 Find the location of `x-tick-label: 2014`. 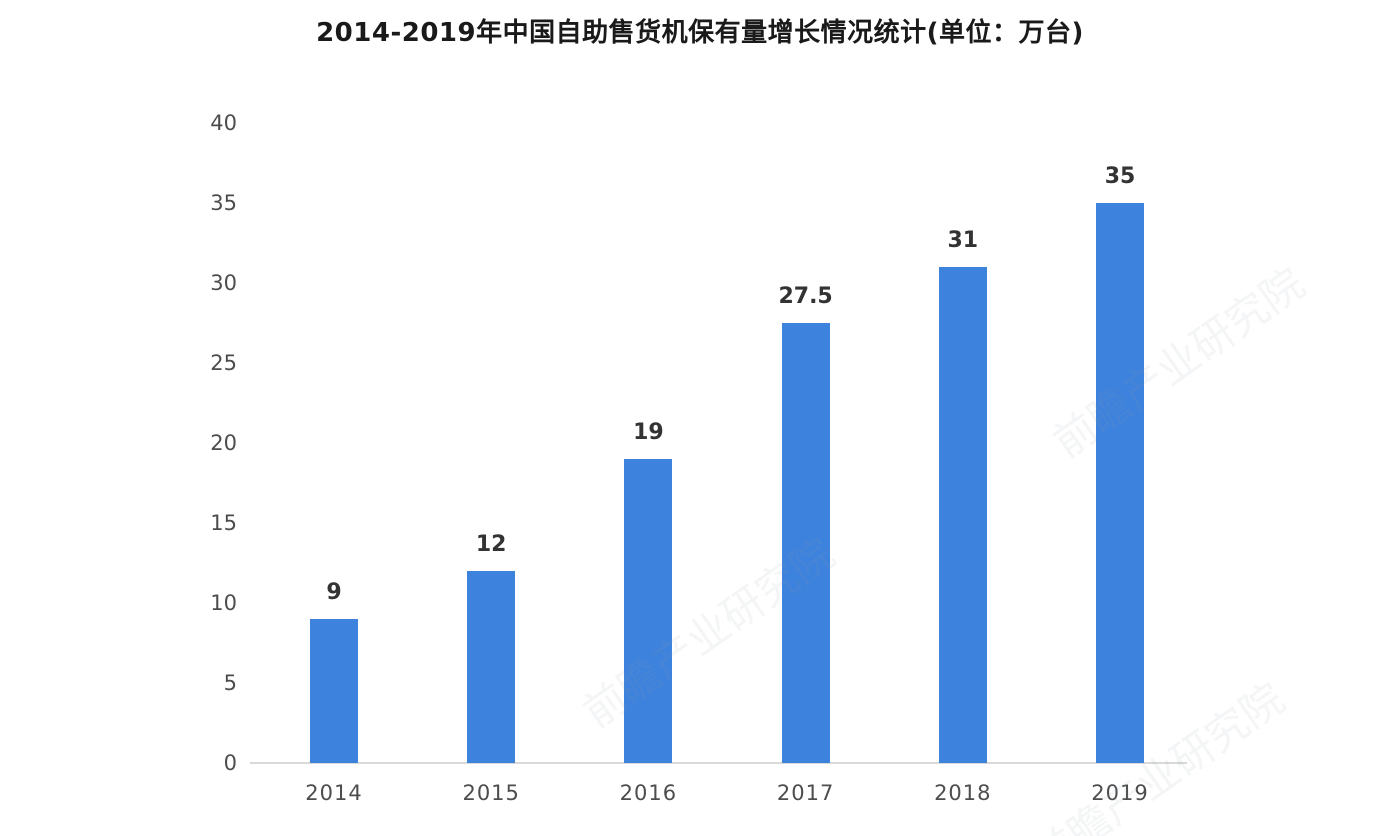

x-tick-label: 2014 is located at coordinates (334, 793).